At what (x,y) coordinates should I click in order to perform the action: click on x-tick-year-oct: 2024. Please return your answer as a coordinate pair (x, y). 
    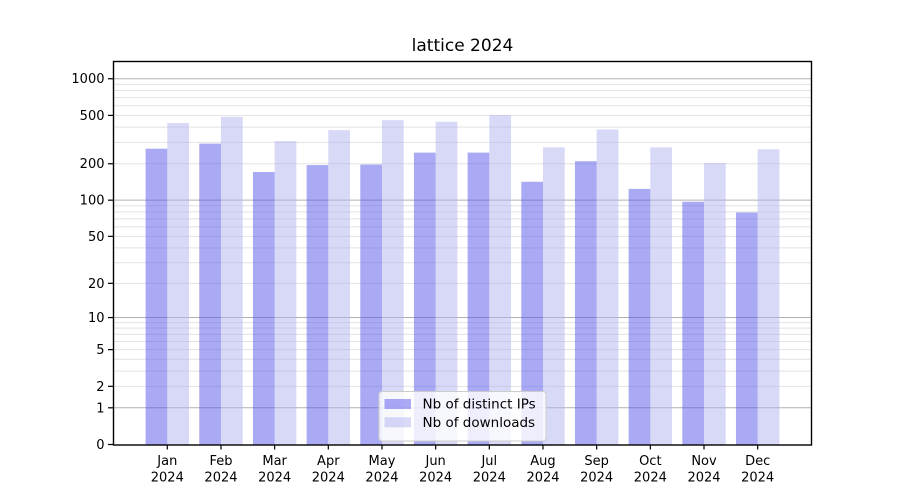
    Looking at the image, I should click on (650, 478).